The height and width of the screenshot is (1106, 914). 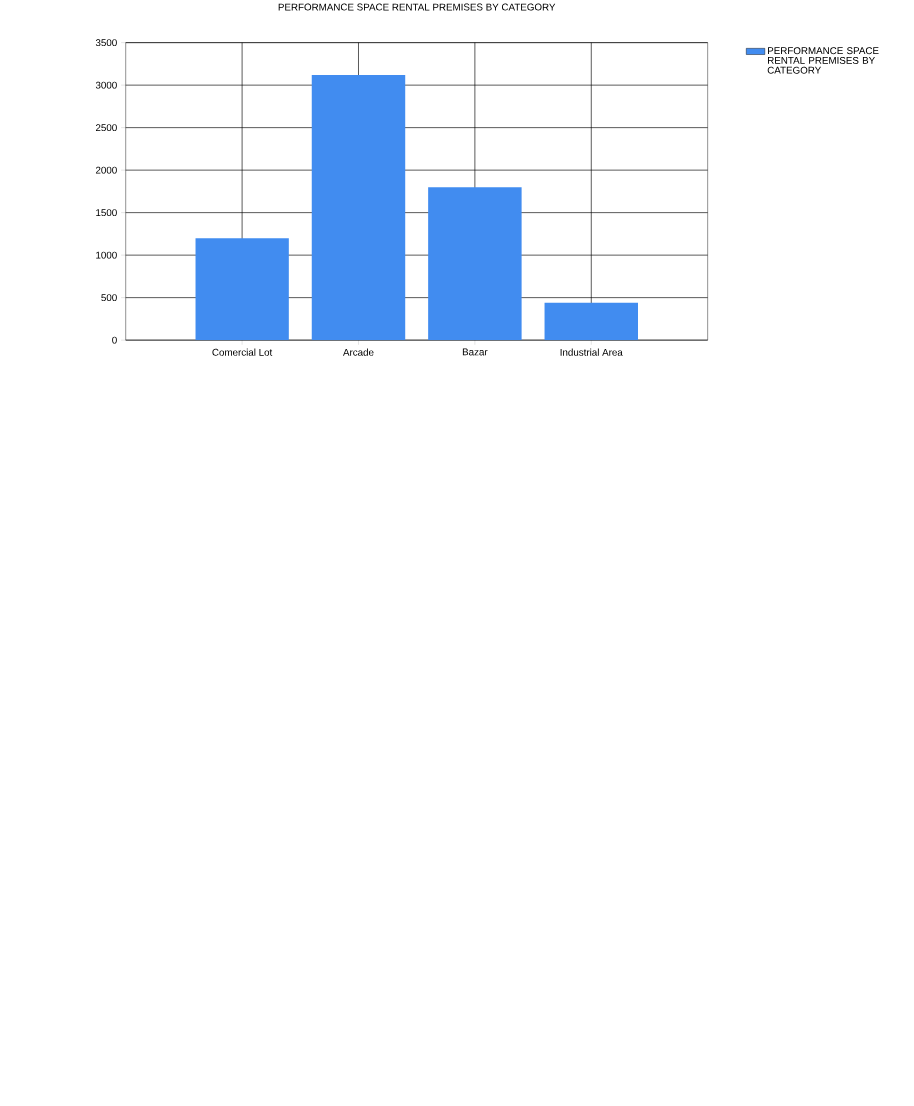 What do you see at coordinates (106, 213) in the screenshot?
I see `y-tick-label: 1500` at bounding box center [106, 213].